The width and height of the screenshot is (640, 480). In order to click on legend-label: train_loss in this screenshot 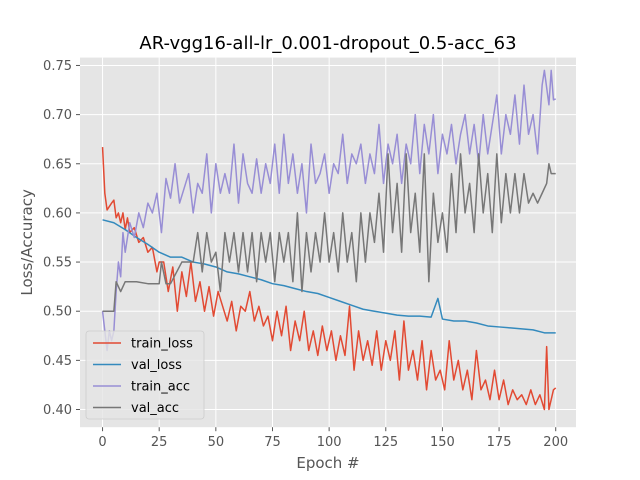, I will do `click(162, 344)`.